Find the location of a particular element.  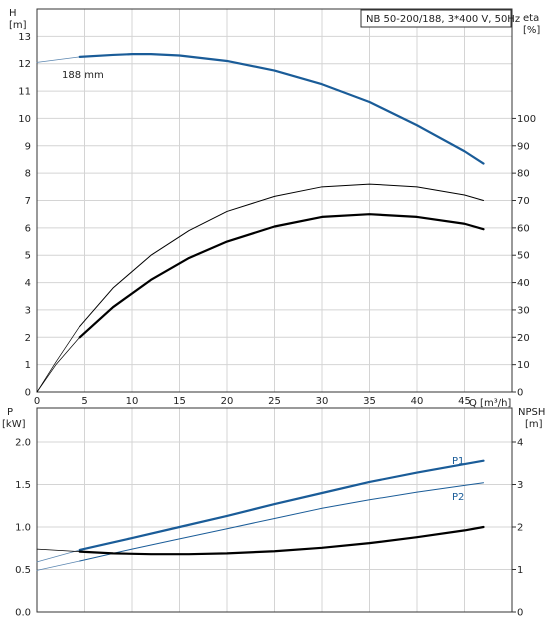

y-left-tick-label: 7 is located at coordinates (28, 201).